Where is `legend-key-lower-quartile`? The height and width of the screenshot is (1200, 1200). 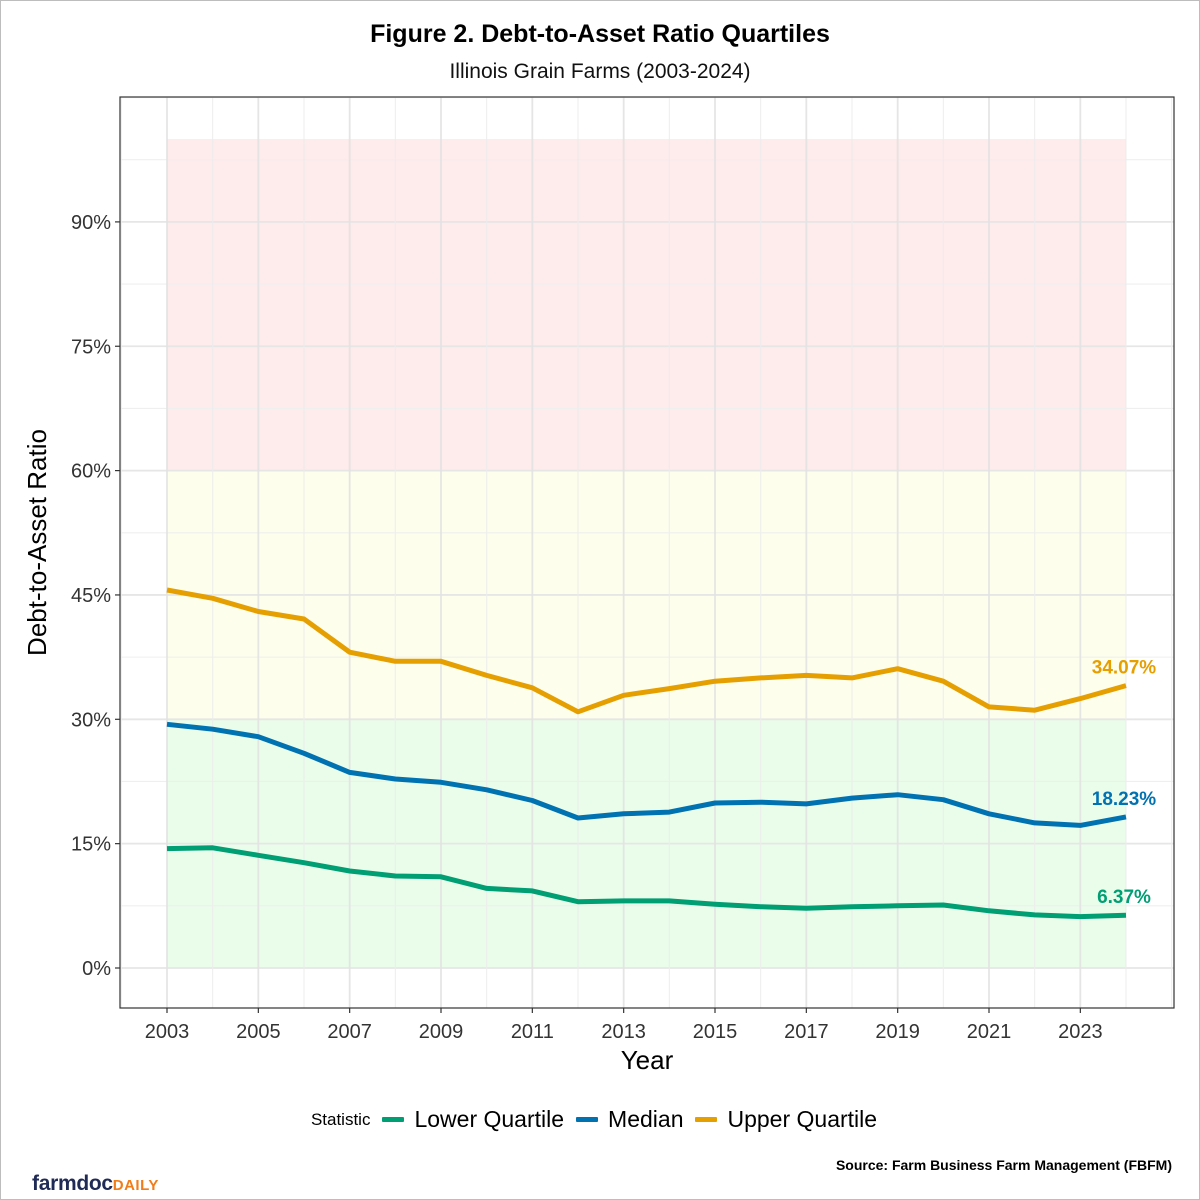
legend-key-lower-quartile is located at coordinates (393, 1119).